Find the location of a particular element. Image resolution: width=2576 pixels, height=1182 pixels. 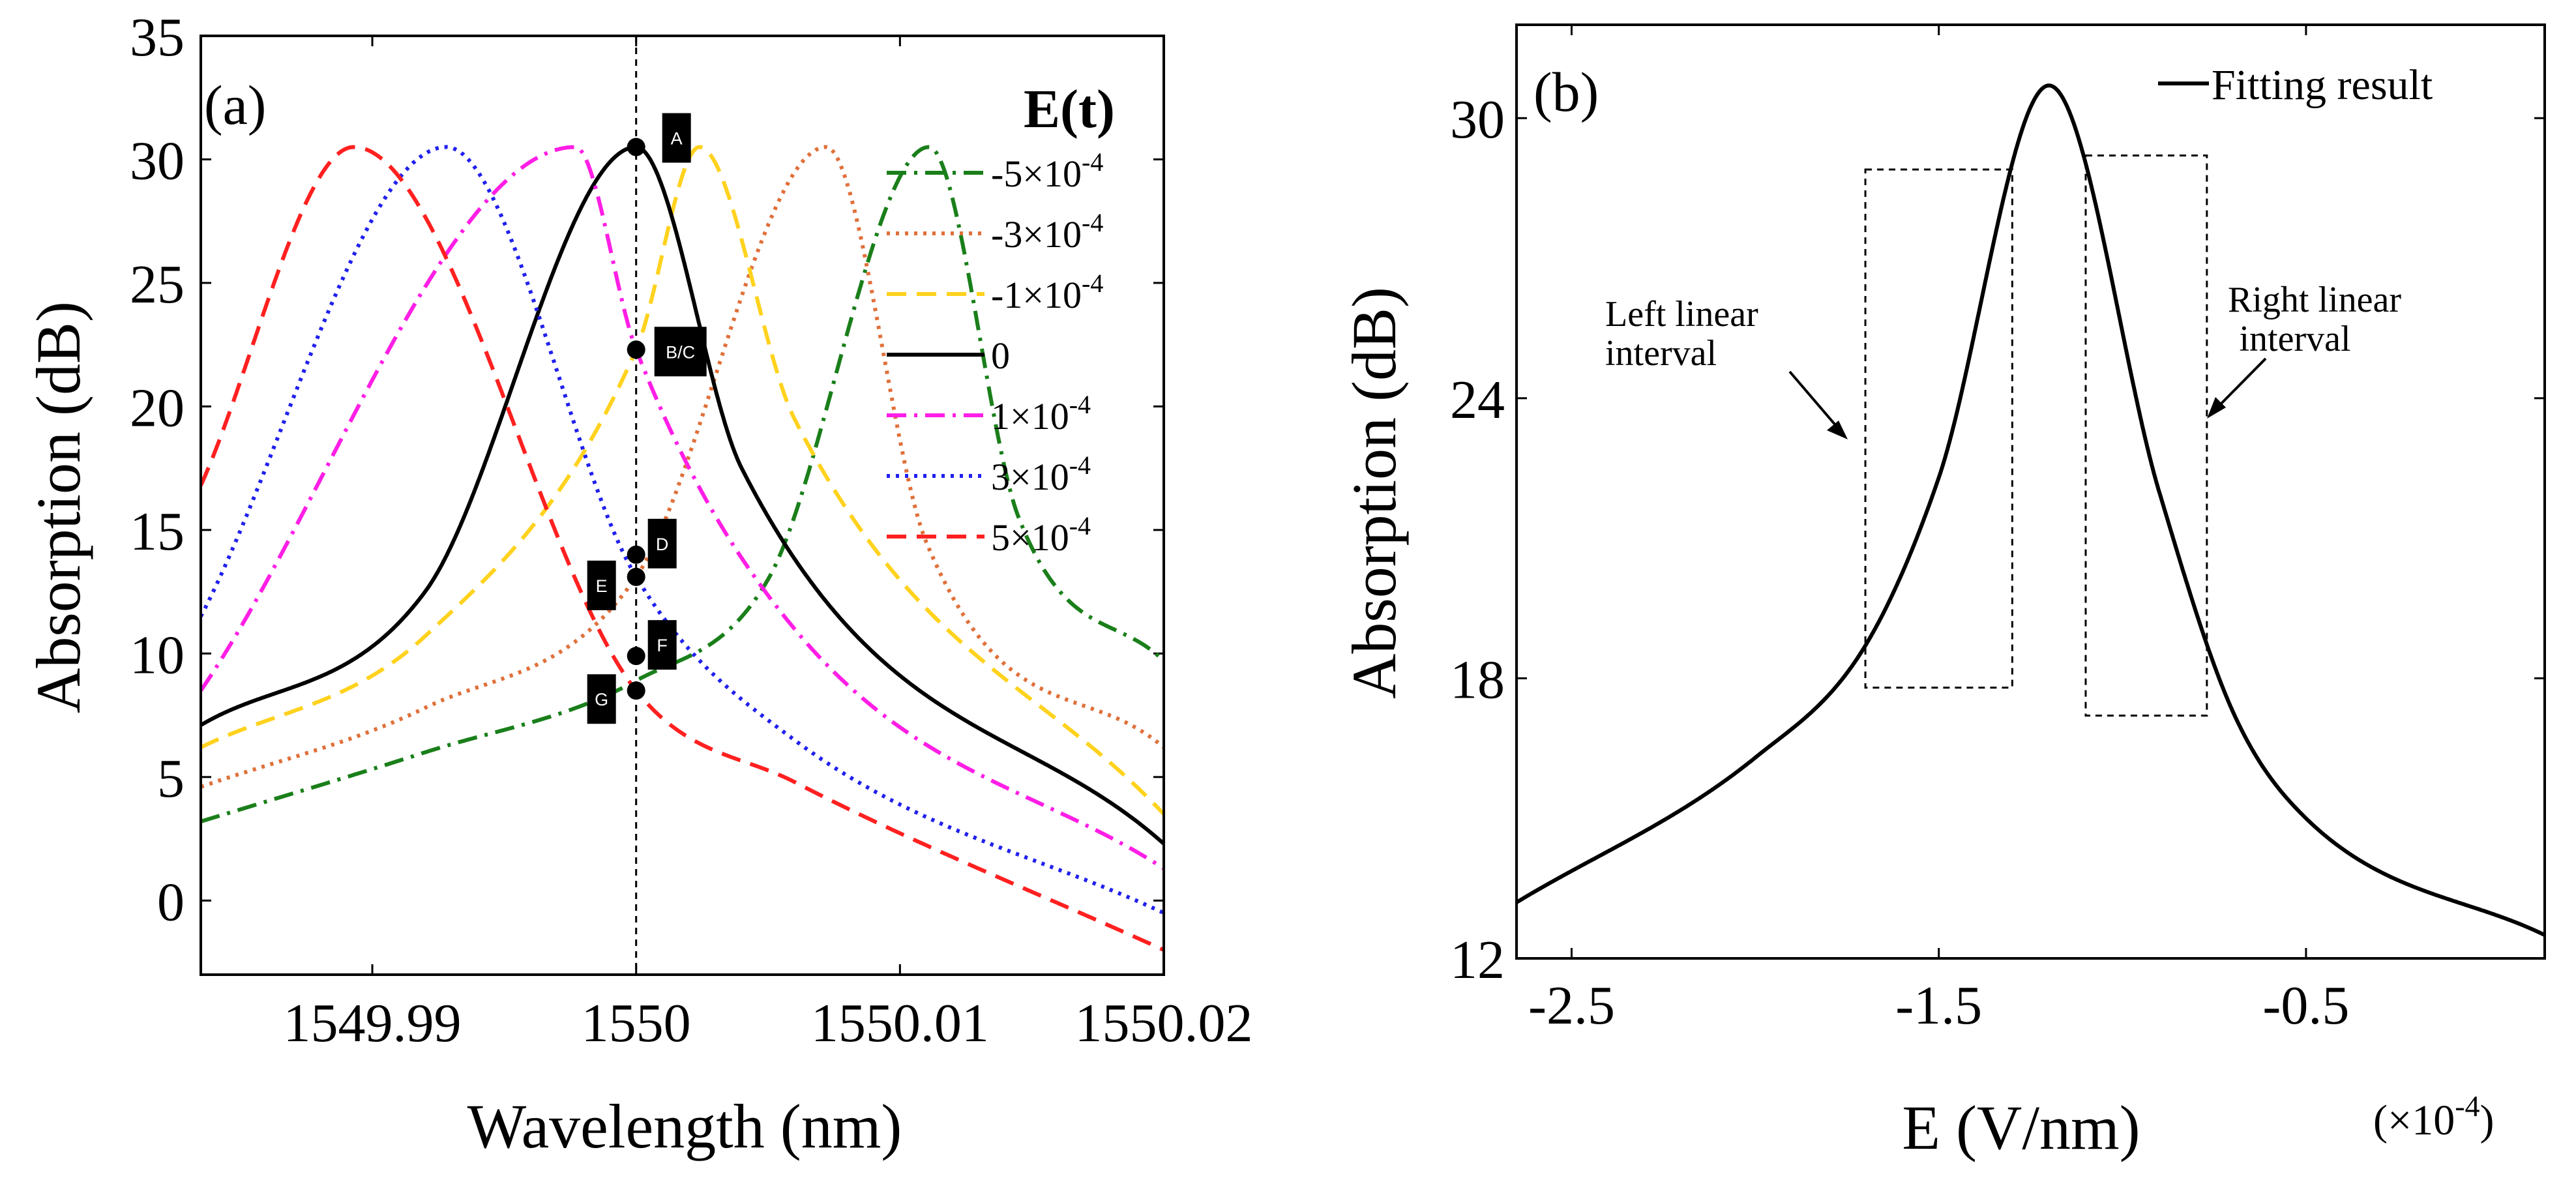

left-interval-label-line1: Left linear is located at coordinates (1681, 314).